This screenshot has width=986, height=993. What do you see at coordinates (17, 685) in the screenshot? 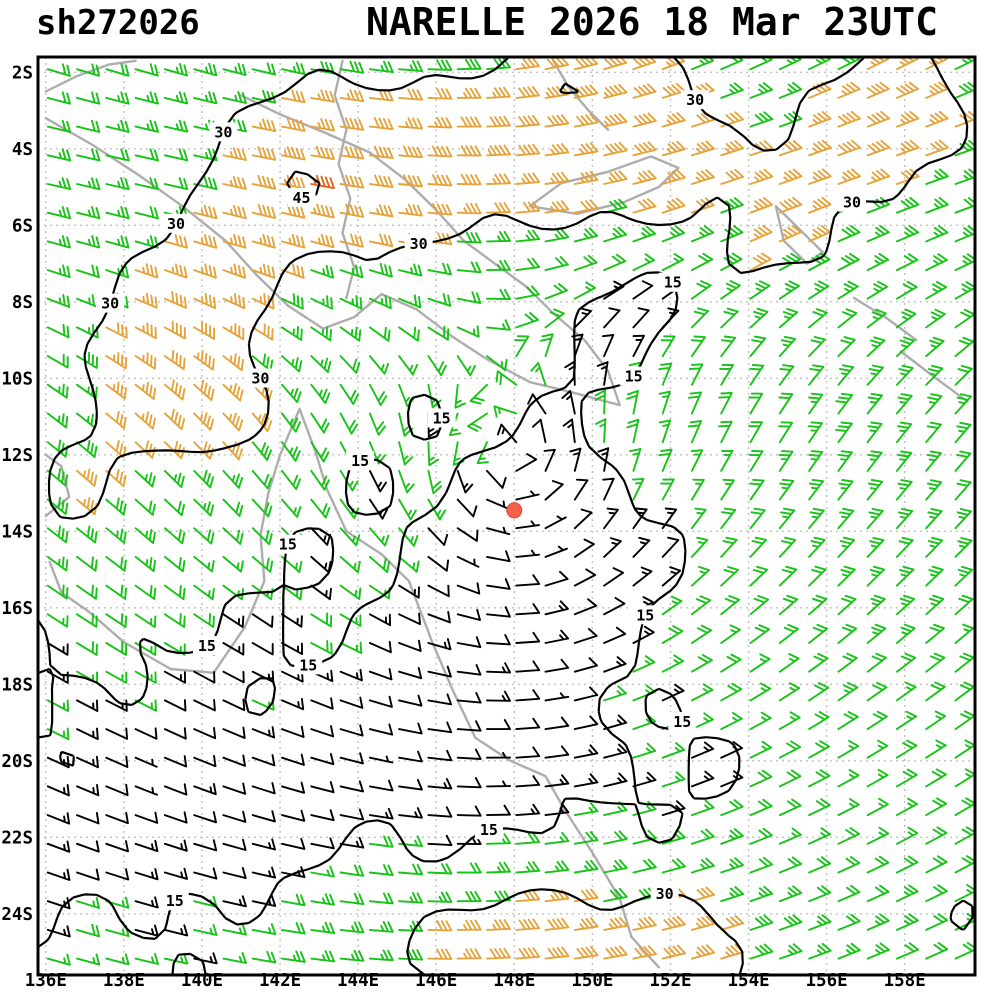
I see `y-tick-label: 18S` at bounding box center [17, 685].